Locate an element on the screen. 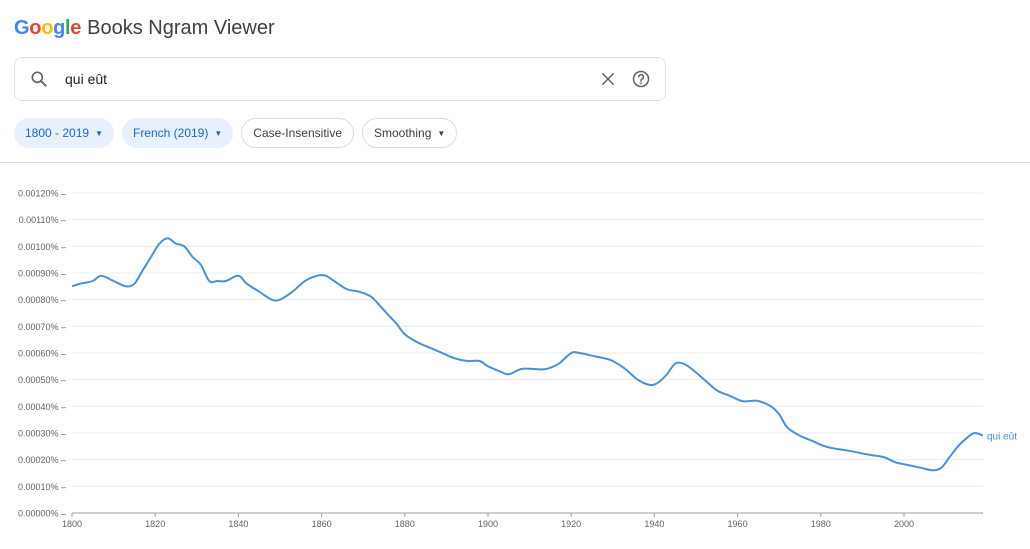 The height and width of the screenshot is (549, 1030). corpus-label: French (2019) is located at coordinates (170, 133).